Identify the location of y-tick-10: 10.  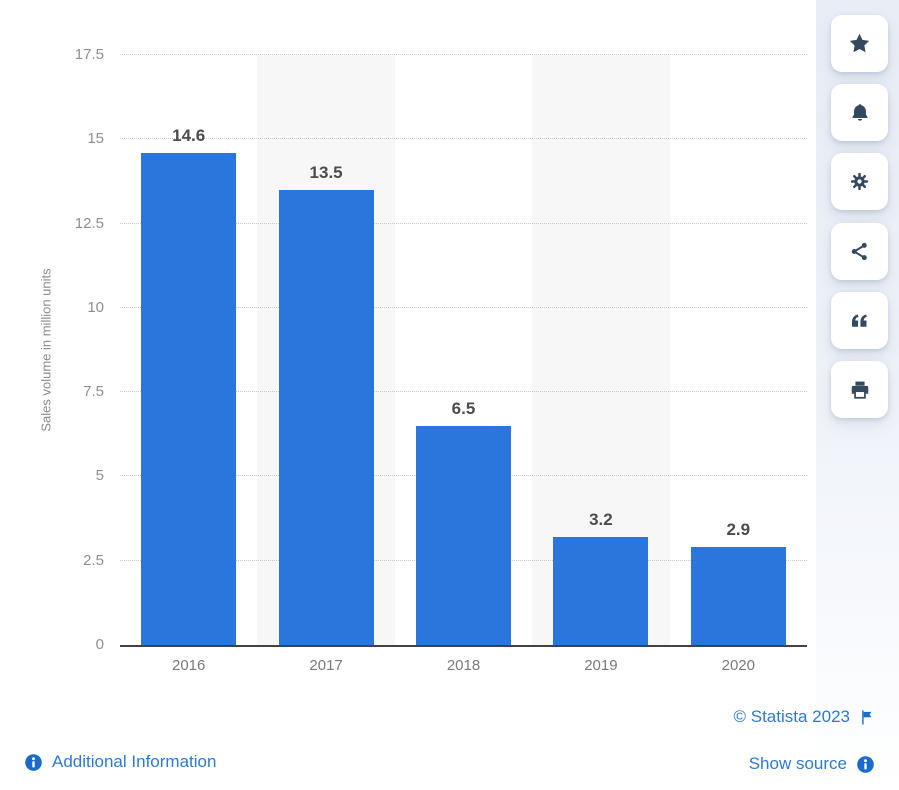
(95, 307).